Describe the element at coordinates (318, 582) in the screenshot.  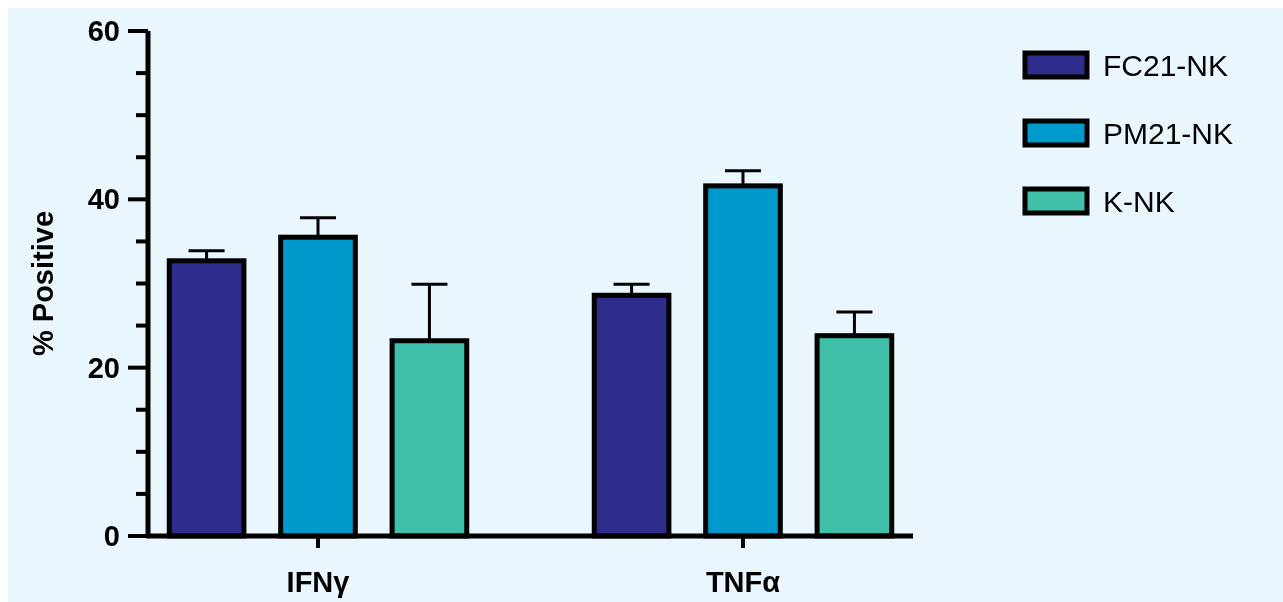
I see `x-tick-label: IFNγ` at that location.